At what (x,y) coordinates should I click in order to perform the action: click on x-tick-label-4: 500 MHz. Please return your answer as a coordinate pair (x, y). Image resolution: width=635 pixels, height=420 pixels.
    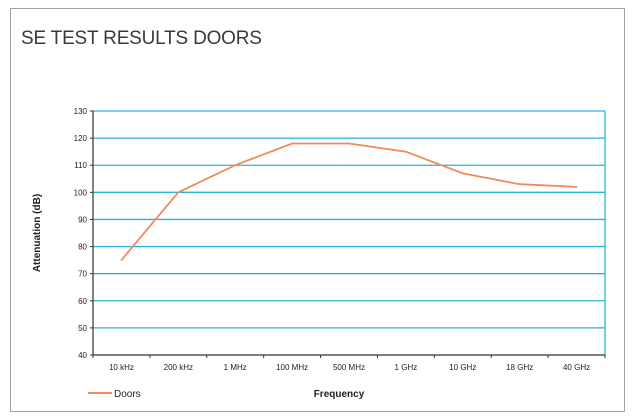
    Looking at the image, I should click on (349, 367).